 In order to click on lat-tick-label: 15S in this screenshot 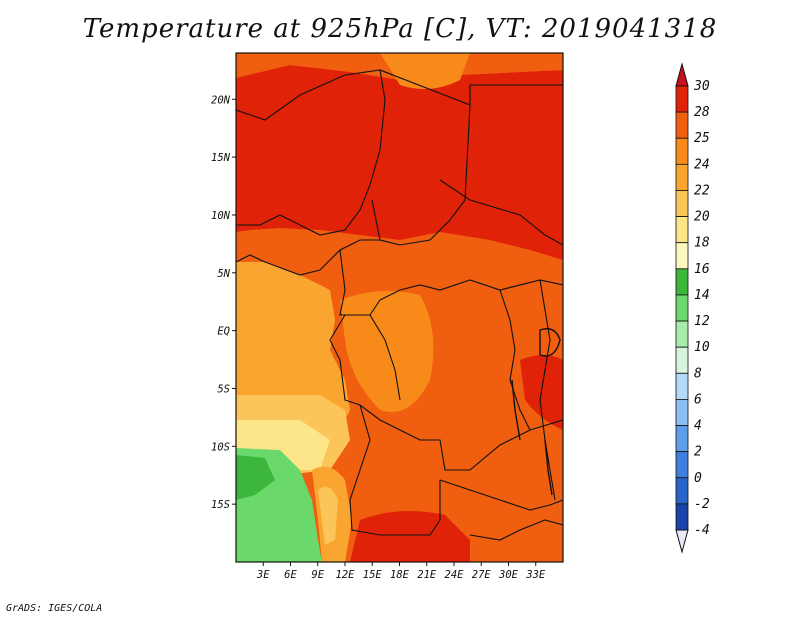, I will do `click(220, 505)`.